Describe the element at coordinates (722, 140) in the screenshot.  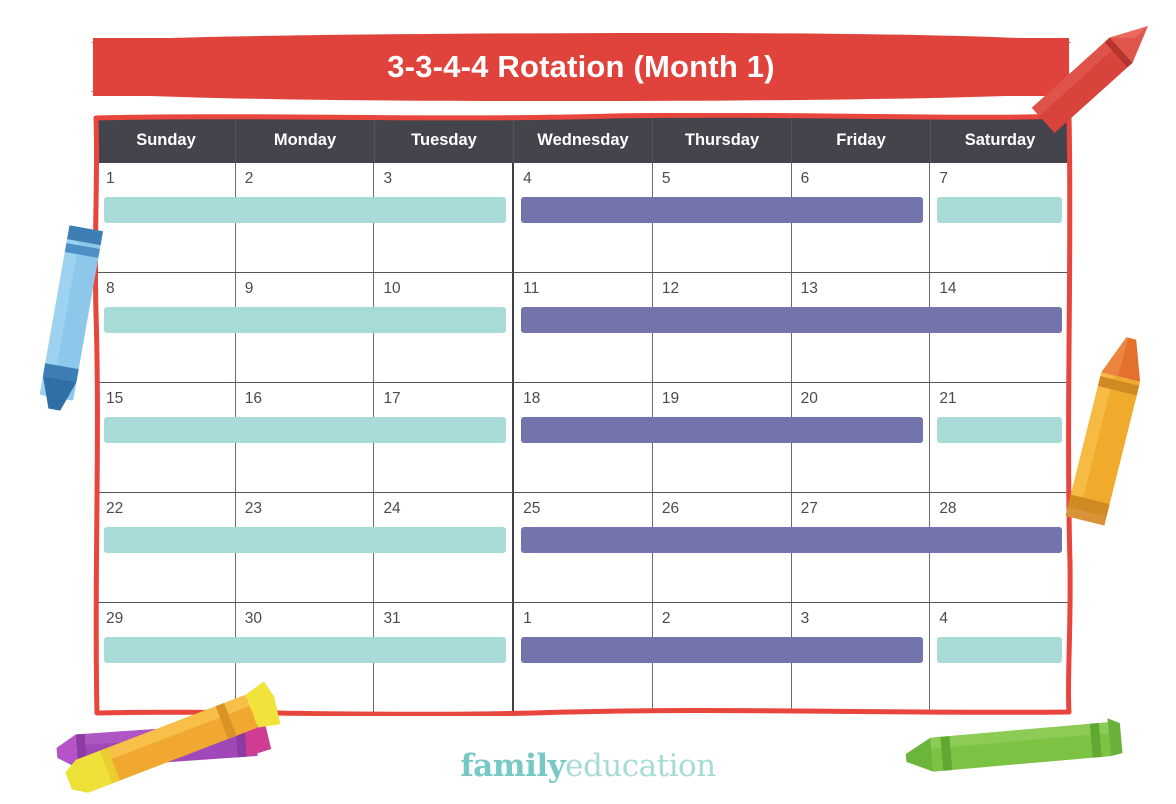
I see `day-header-thursday: Thursday` at that location.